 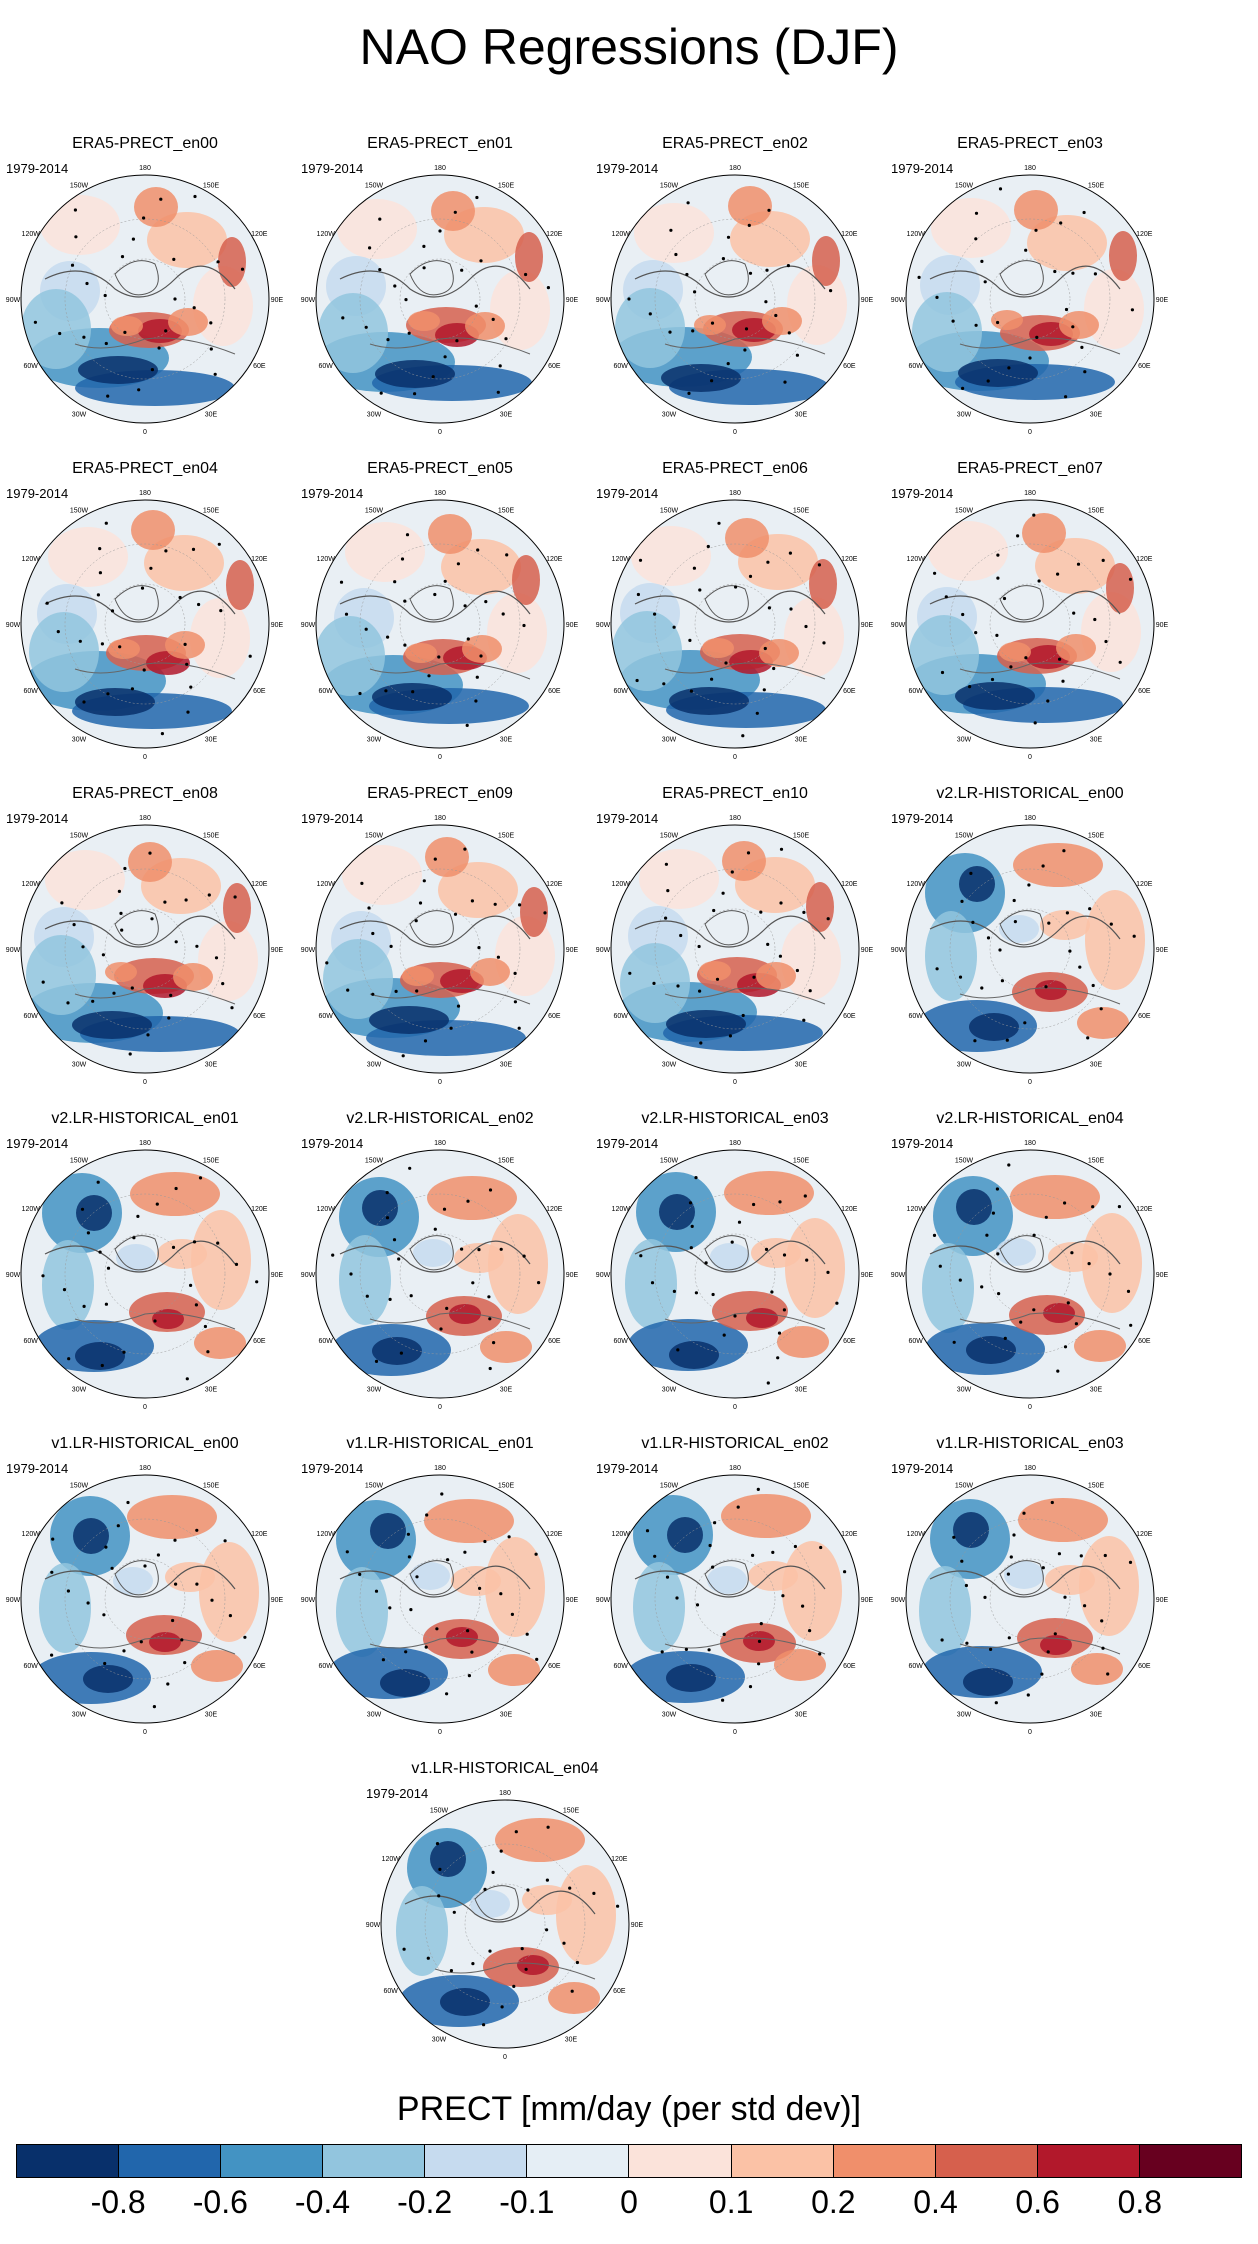 I want to click on colorbar-tick-label: -0.4, so click(x=322, y=2202).